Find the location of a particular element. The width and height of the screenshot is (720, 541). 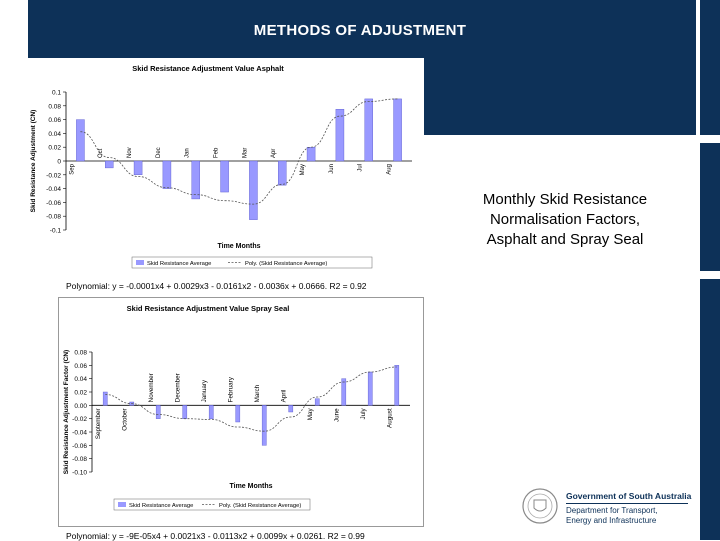

spray-seal-y-tick-label: 0.06 is located at coordinates (80, 366).